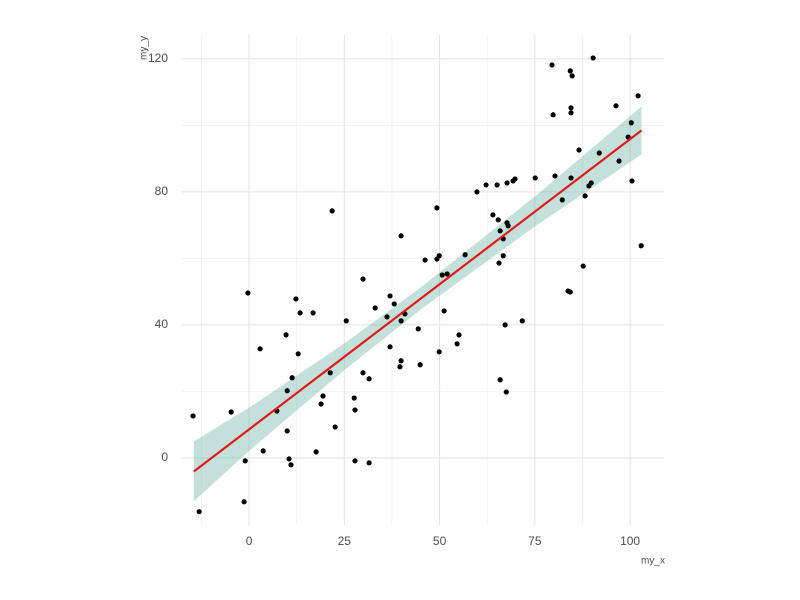  What do you see at coordinates (158, 58) in the screenshot?
I see `y-tick-label: 120` at bounding box center [158, 58].